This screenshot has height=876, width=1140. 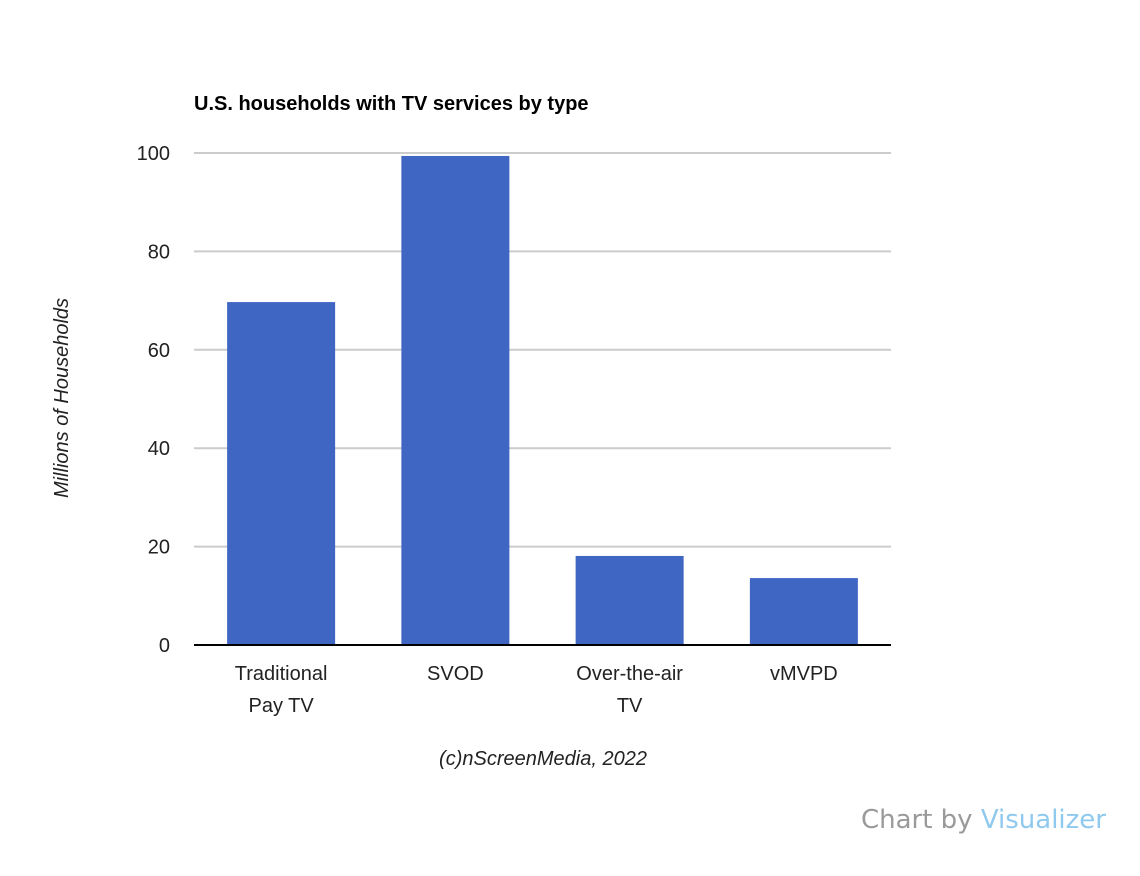 What do you see at coordinates (282, 706) in the screenshot?
I see `x-tick-label: Pay TV` at bounding box center [282, 706].